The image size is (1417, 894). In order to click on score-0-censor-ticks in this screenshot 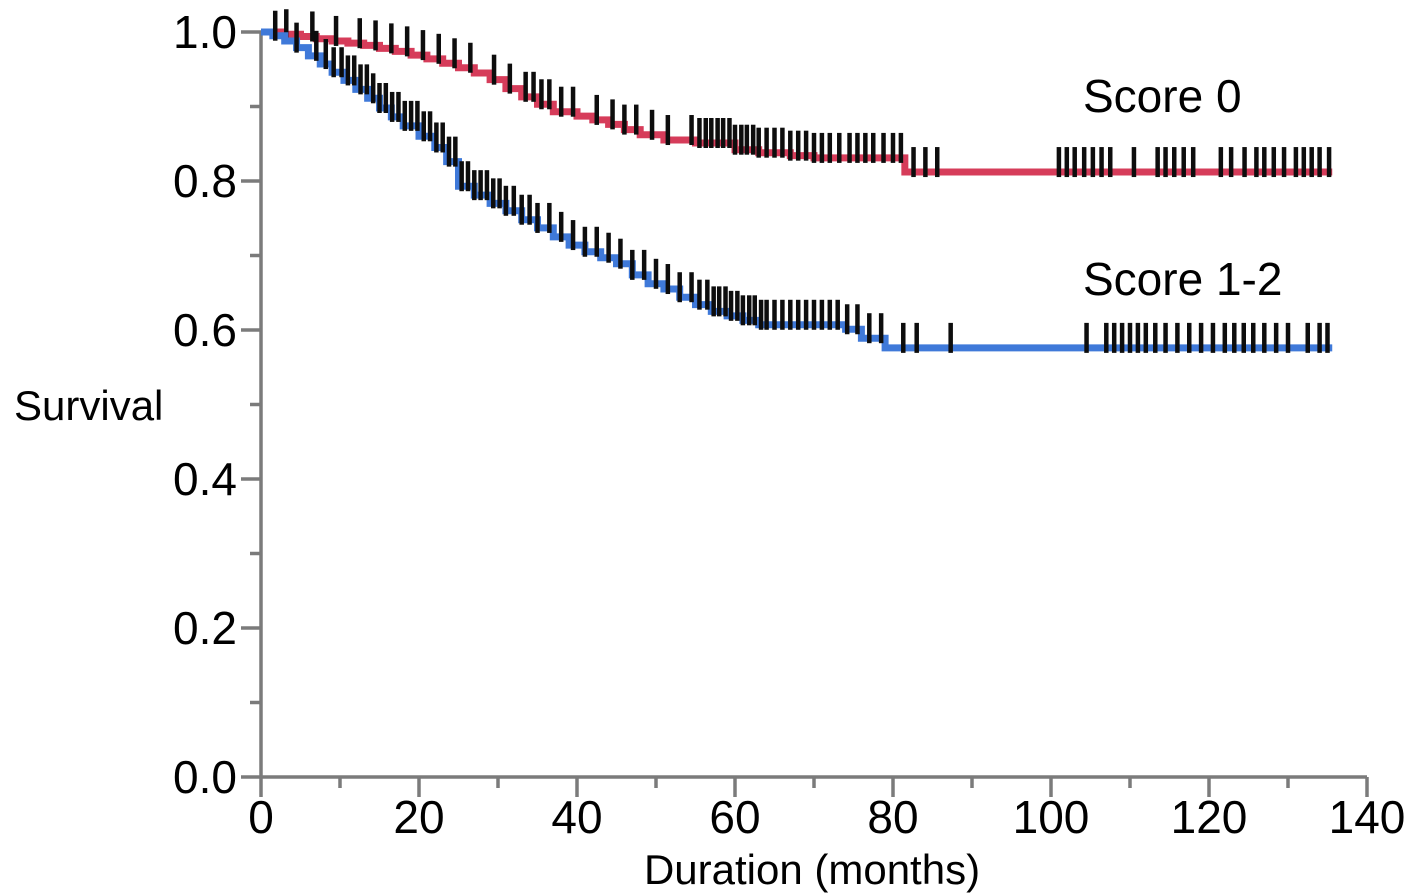, I will do `click(808, 93)`.